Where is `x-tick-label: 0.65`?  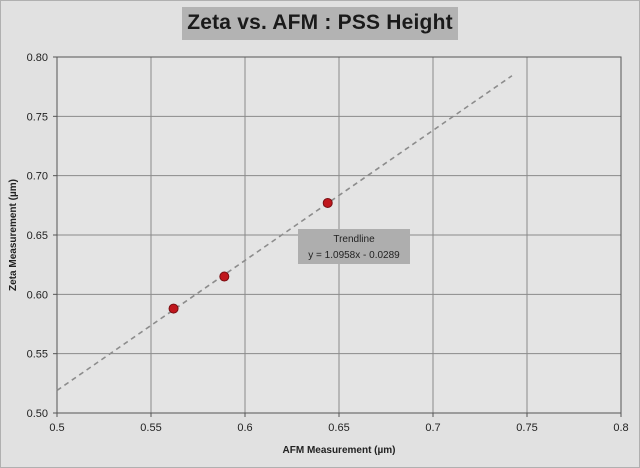 x-tick-label: 0.65 is located at coordinates (338, 428).